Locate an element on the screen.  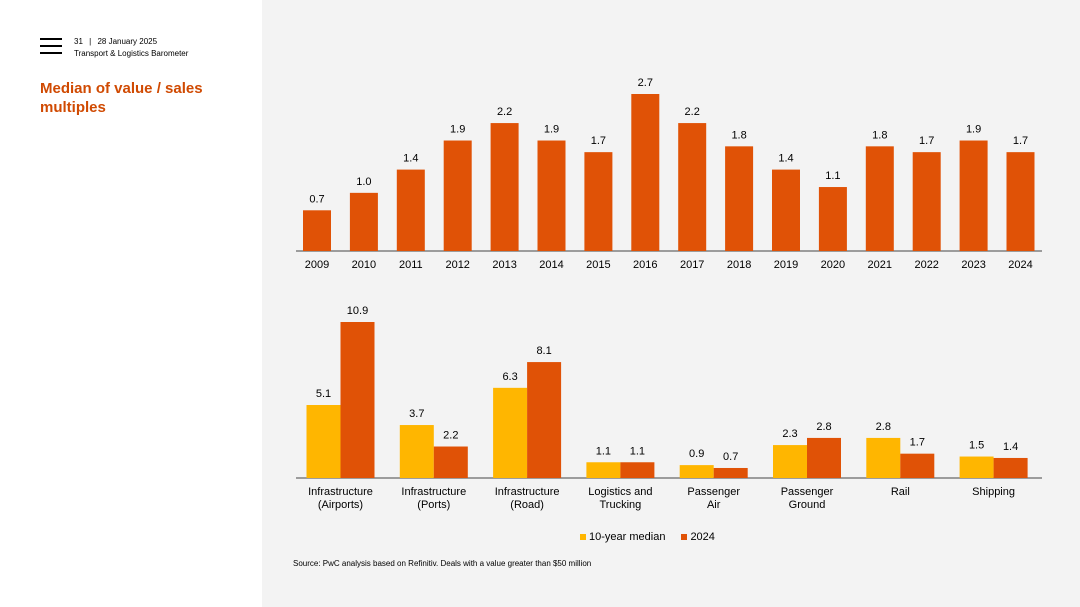
annual-bar-label-2022: 1.7 is located at coordinates (926, 141).